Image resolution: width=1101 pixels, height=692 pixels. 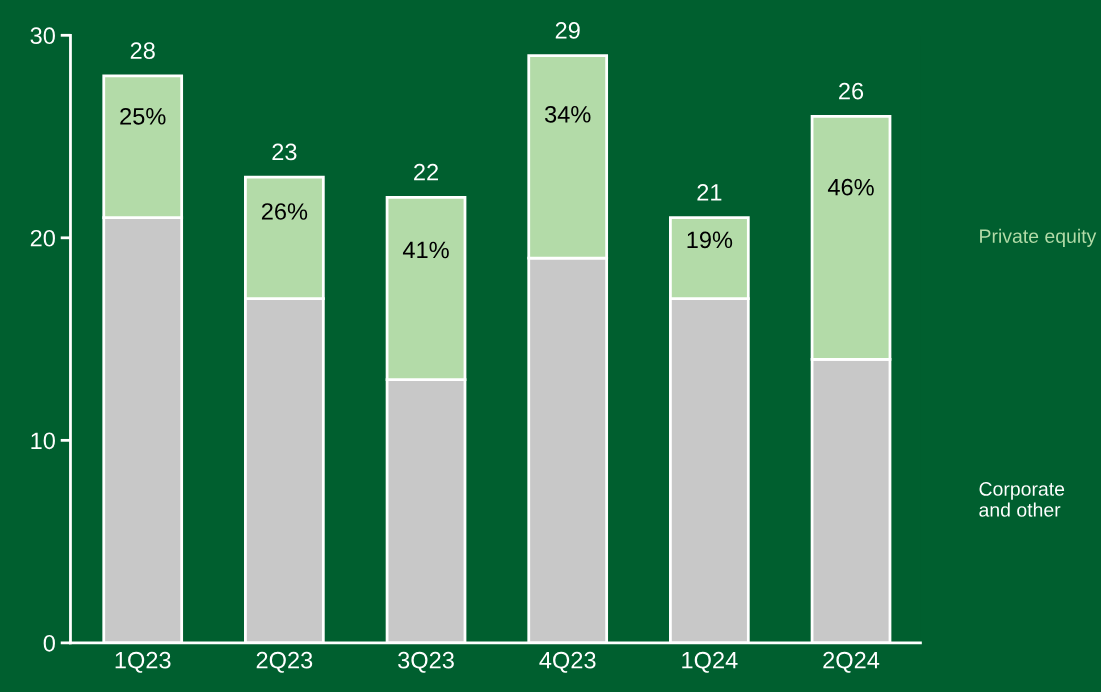 I want to click on annotation: 19%, so click(x=710, y=240).